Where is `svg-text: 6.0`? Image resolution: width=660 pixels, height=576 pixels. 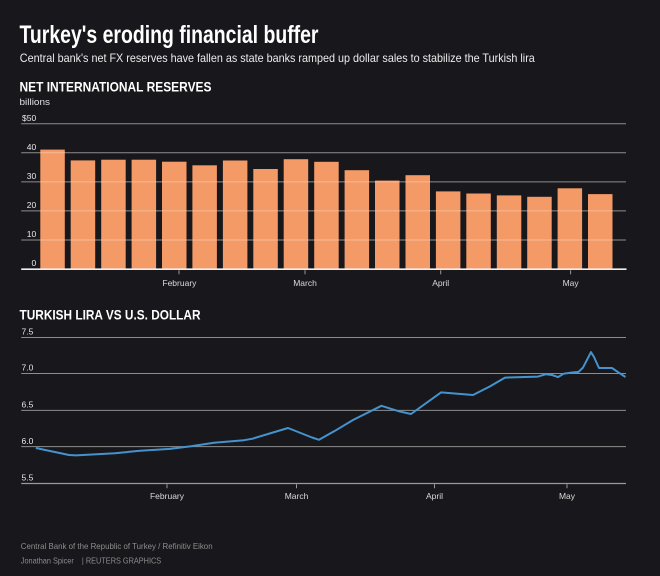 svg-text: 6.0 is located at coordinates (28, 441).